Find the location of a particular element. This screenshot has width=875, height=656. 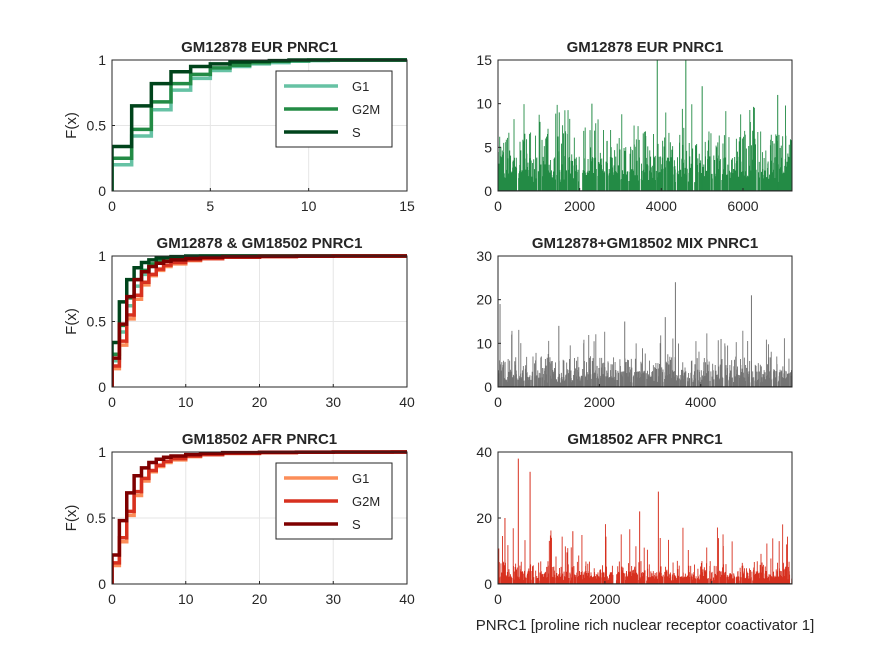

y-tick-label: 15 is located at coordinates (484, 60).